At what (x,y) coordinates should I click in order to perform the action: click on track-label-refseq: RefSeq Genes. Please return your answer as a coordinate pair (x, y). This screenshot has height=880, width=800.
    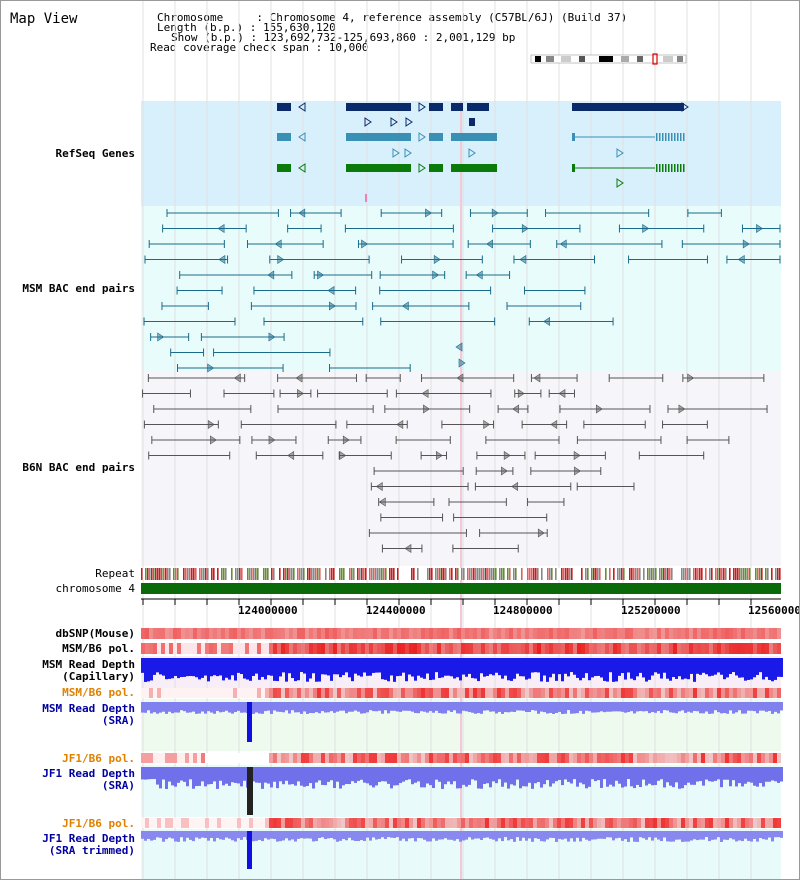
    Looking at the image, I should click on (95, 153).